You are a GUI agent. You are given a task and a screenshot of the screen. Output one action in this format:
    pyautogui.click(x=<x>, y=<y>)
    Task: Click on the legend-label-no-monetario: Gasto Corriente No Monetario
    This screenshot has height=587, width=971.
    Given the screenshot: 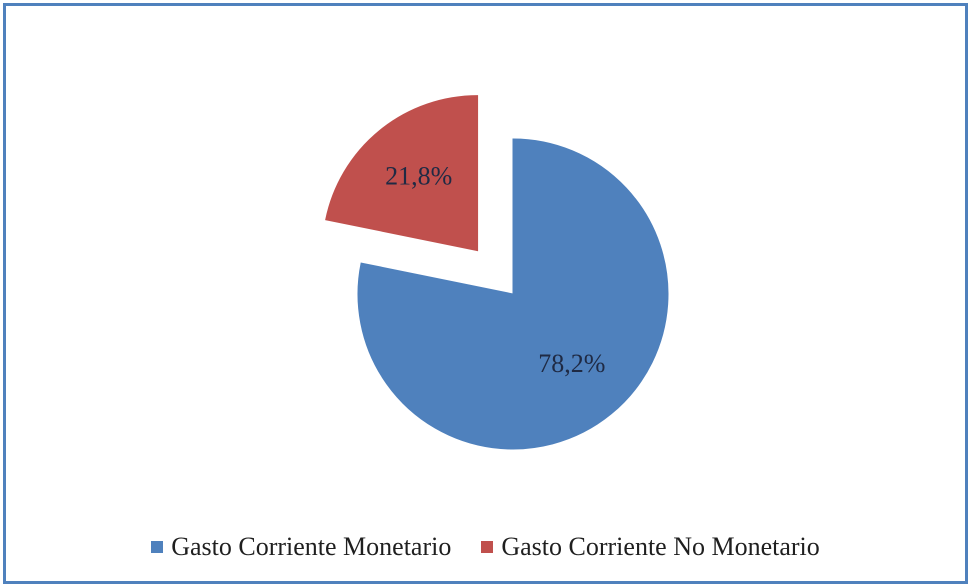 What is the action you would take?
    pyautogui.click(x=660, y=546)
    